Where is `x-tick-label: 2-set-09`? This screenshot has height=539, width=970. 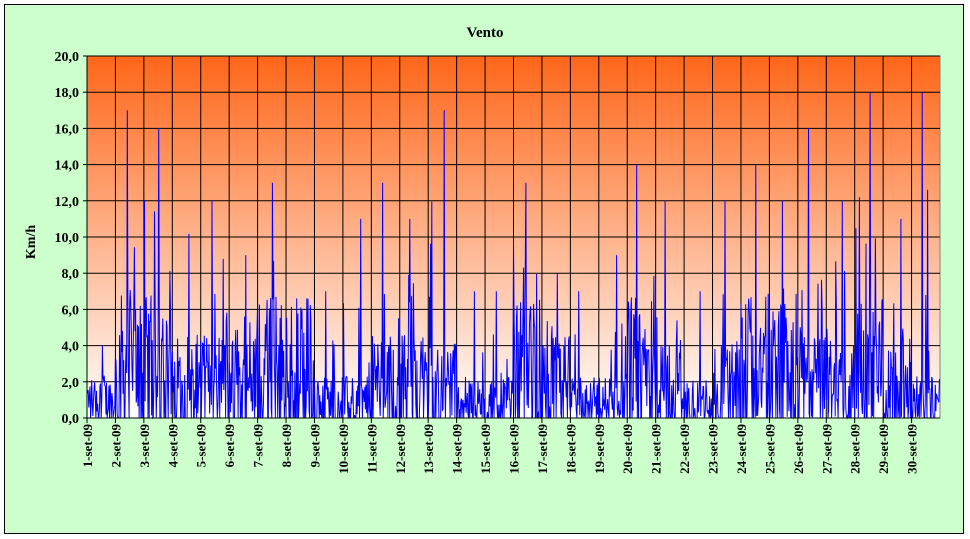 x-tick-label: 2-set-09 is located at coordinates (115, 446).